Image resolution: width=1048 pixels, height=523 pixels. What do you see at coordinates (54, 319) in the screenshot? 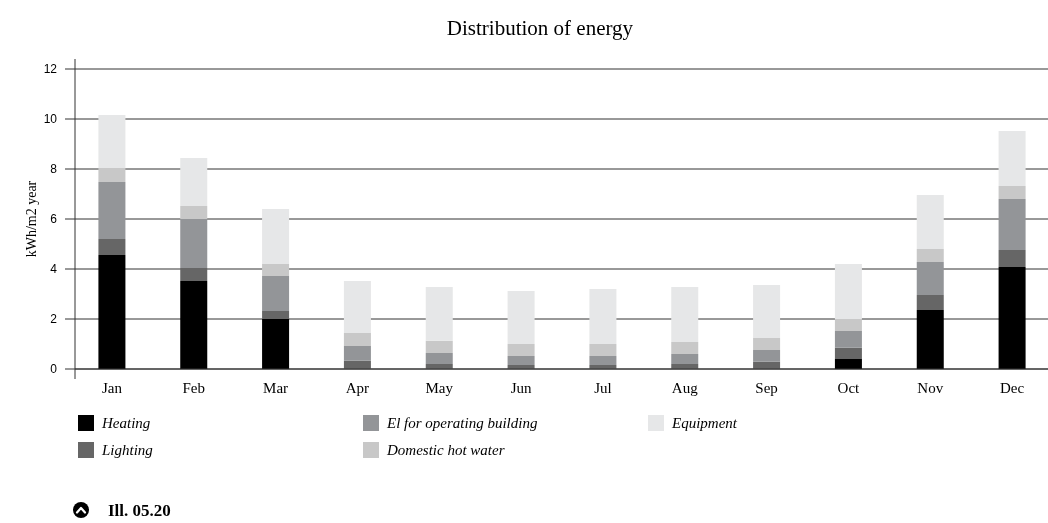
I see `y-tick-label: 2` at bounding box center [54, 319].